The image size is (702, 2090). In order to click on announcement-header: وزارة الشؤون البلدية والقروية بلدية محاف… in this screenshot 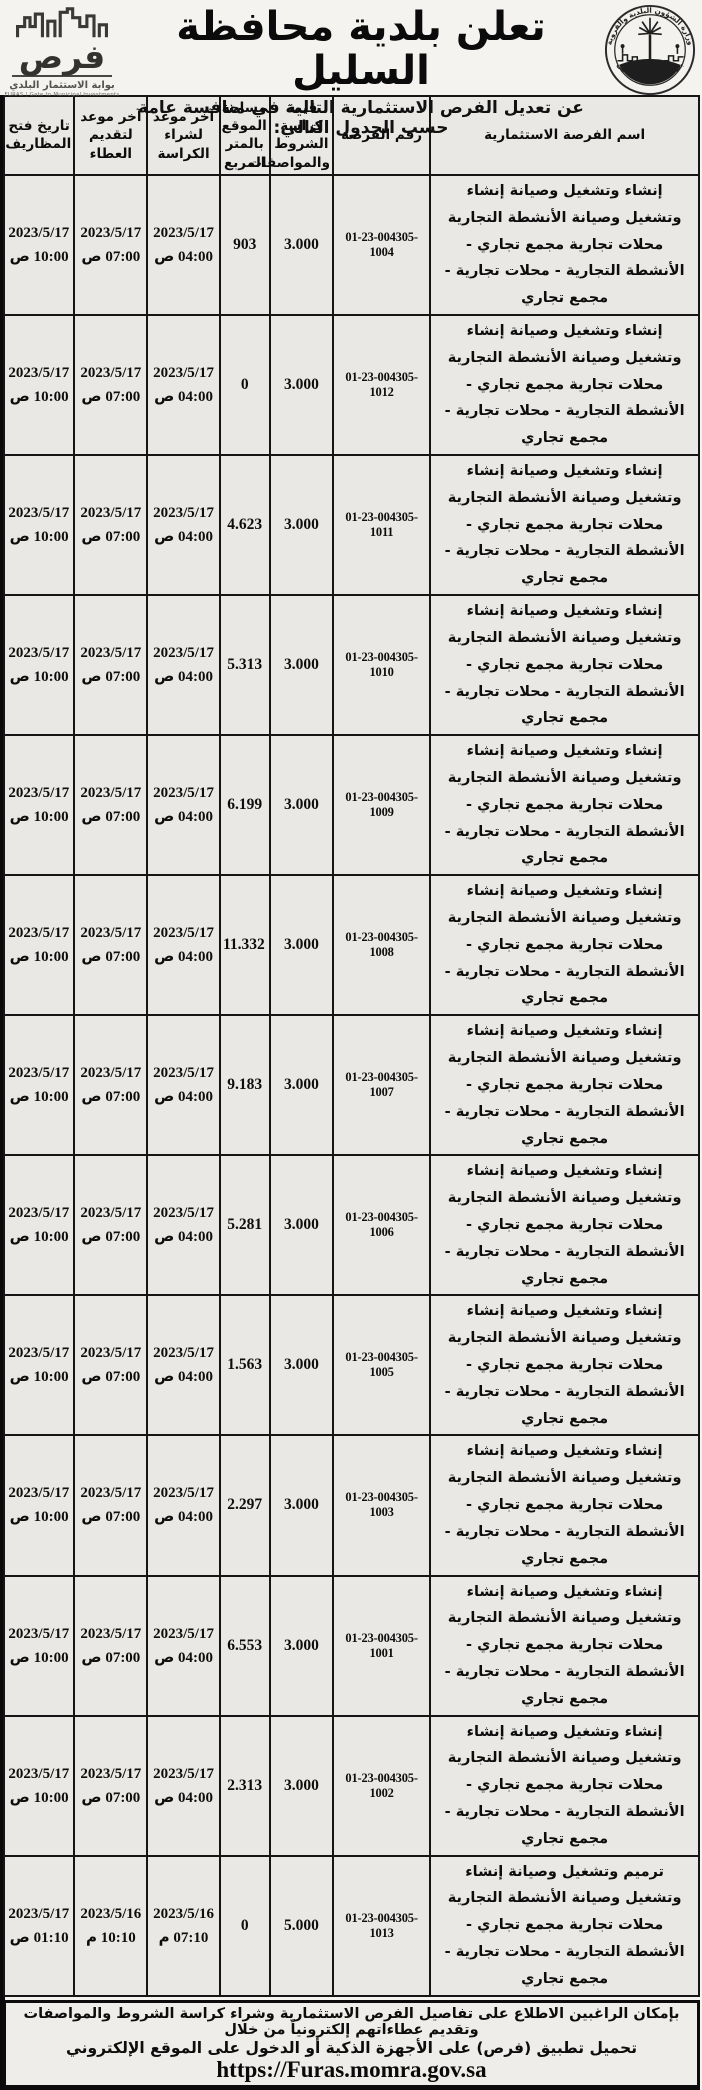, I will do `click(351, 69)`.